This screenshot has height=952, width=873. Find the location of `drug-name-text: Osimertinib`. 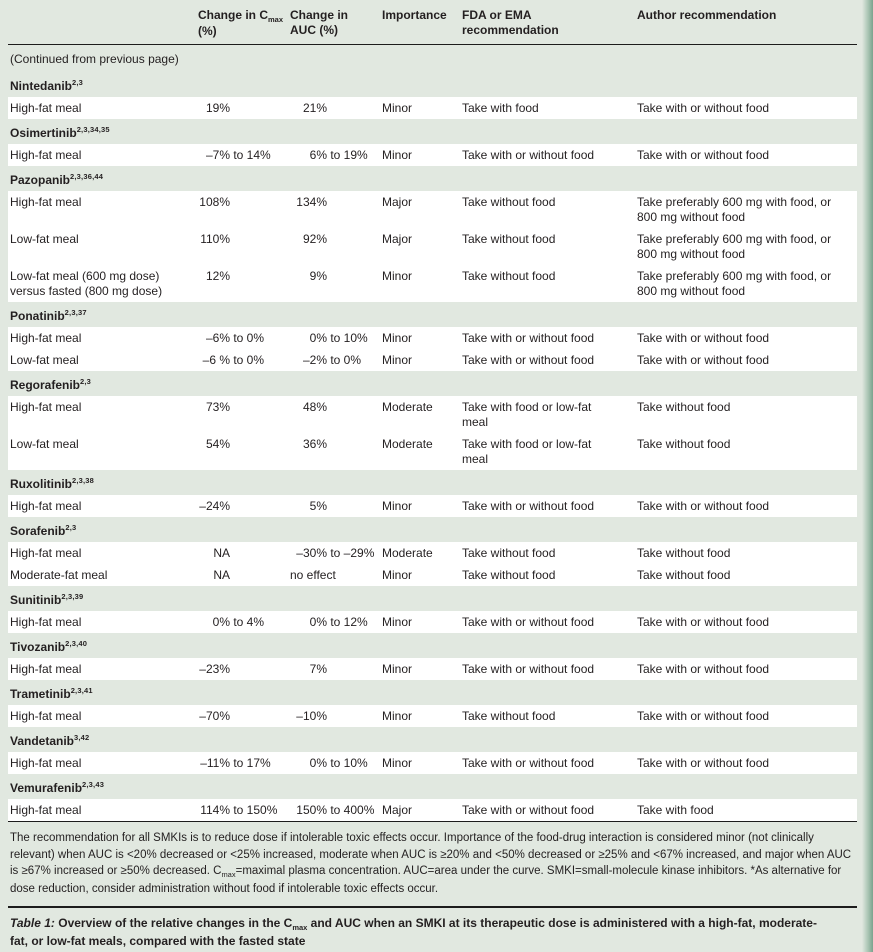

drug-name-text: Osimertinib is located at coordinates (43, 133).